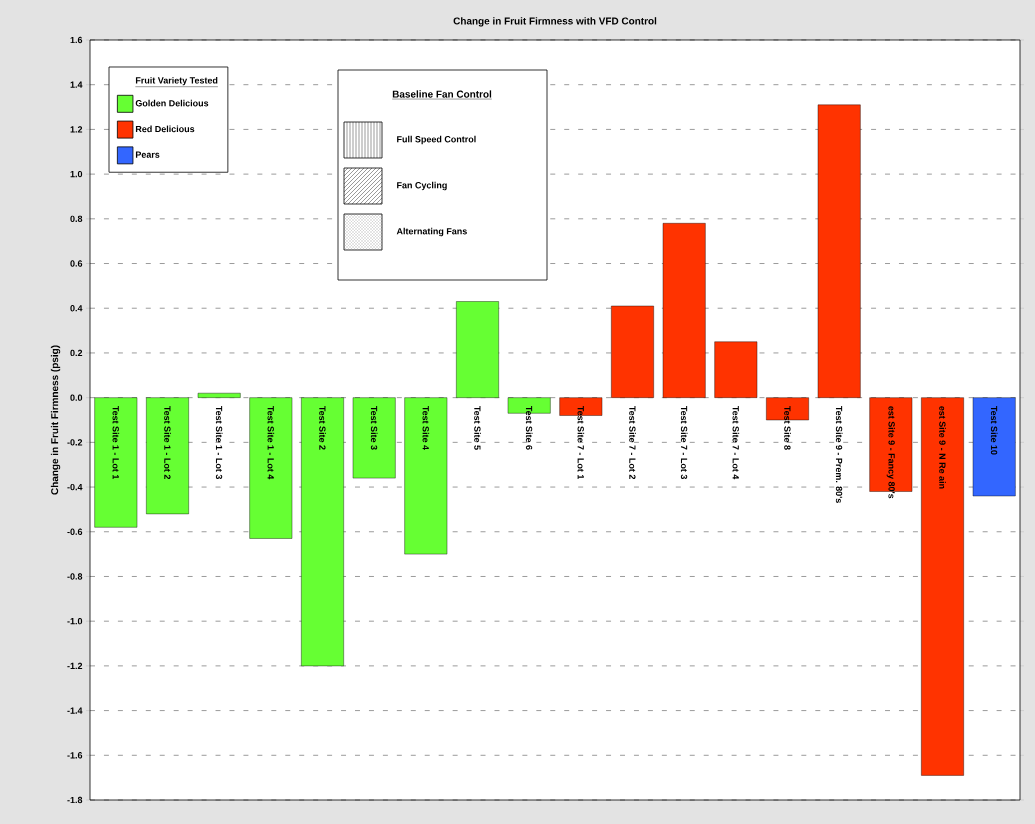 The image size is (1035, 824). What do you see at coordinates (271, 442) in the screenshot?
I see `x-tick-label: Test Site 1 - Lot 4` at bounding box center [271, 442].